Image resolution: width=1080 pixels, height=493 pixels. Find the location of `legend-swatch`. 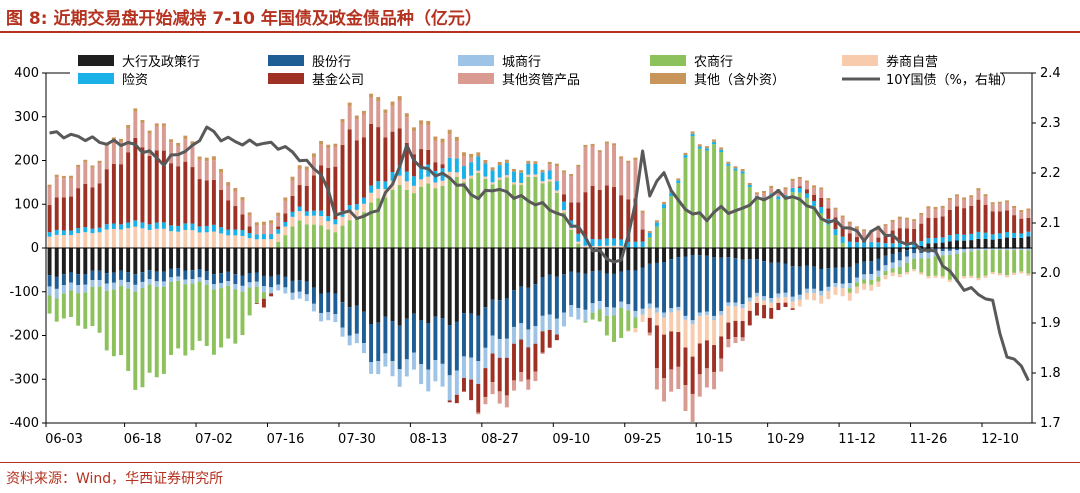

legend-swatch is located at coordinates (668, 60).